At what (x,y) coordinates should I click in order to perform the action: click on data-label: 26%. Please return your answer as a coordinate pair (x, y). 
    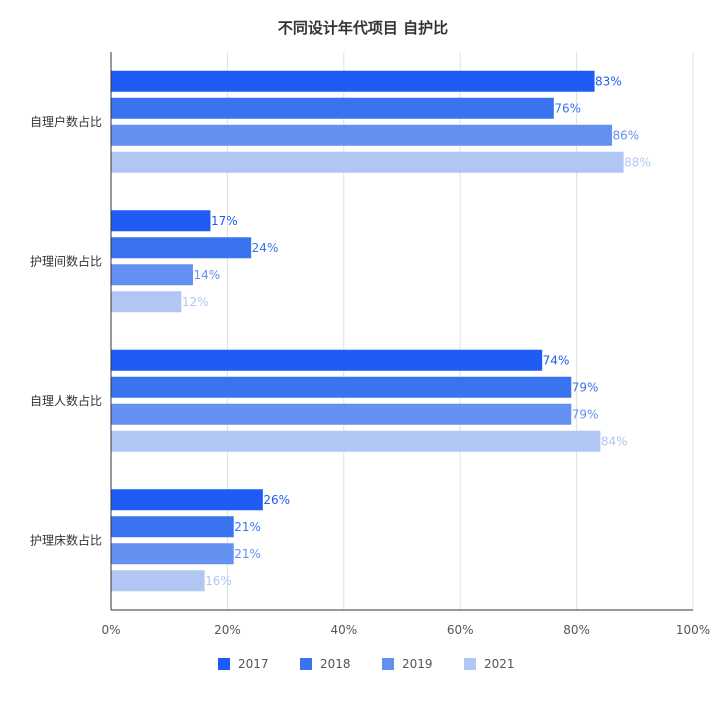
    Looking at the image, I should click on (276, 500).